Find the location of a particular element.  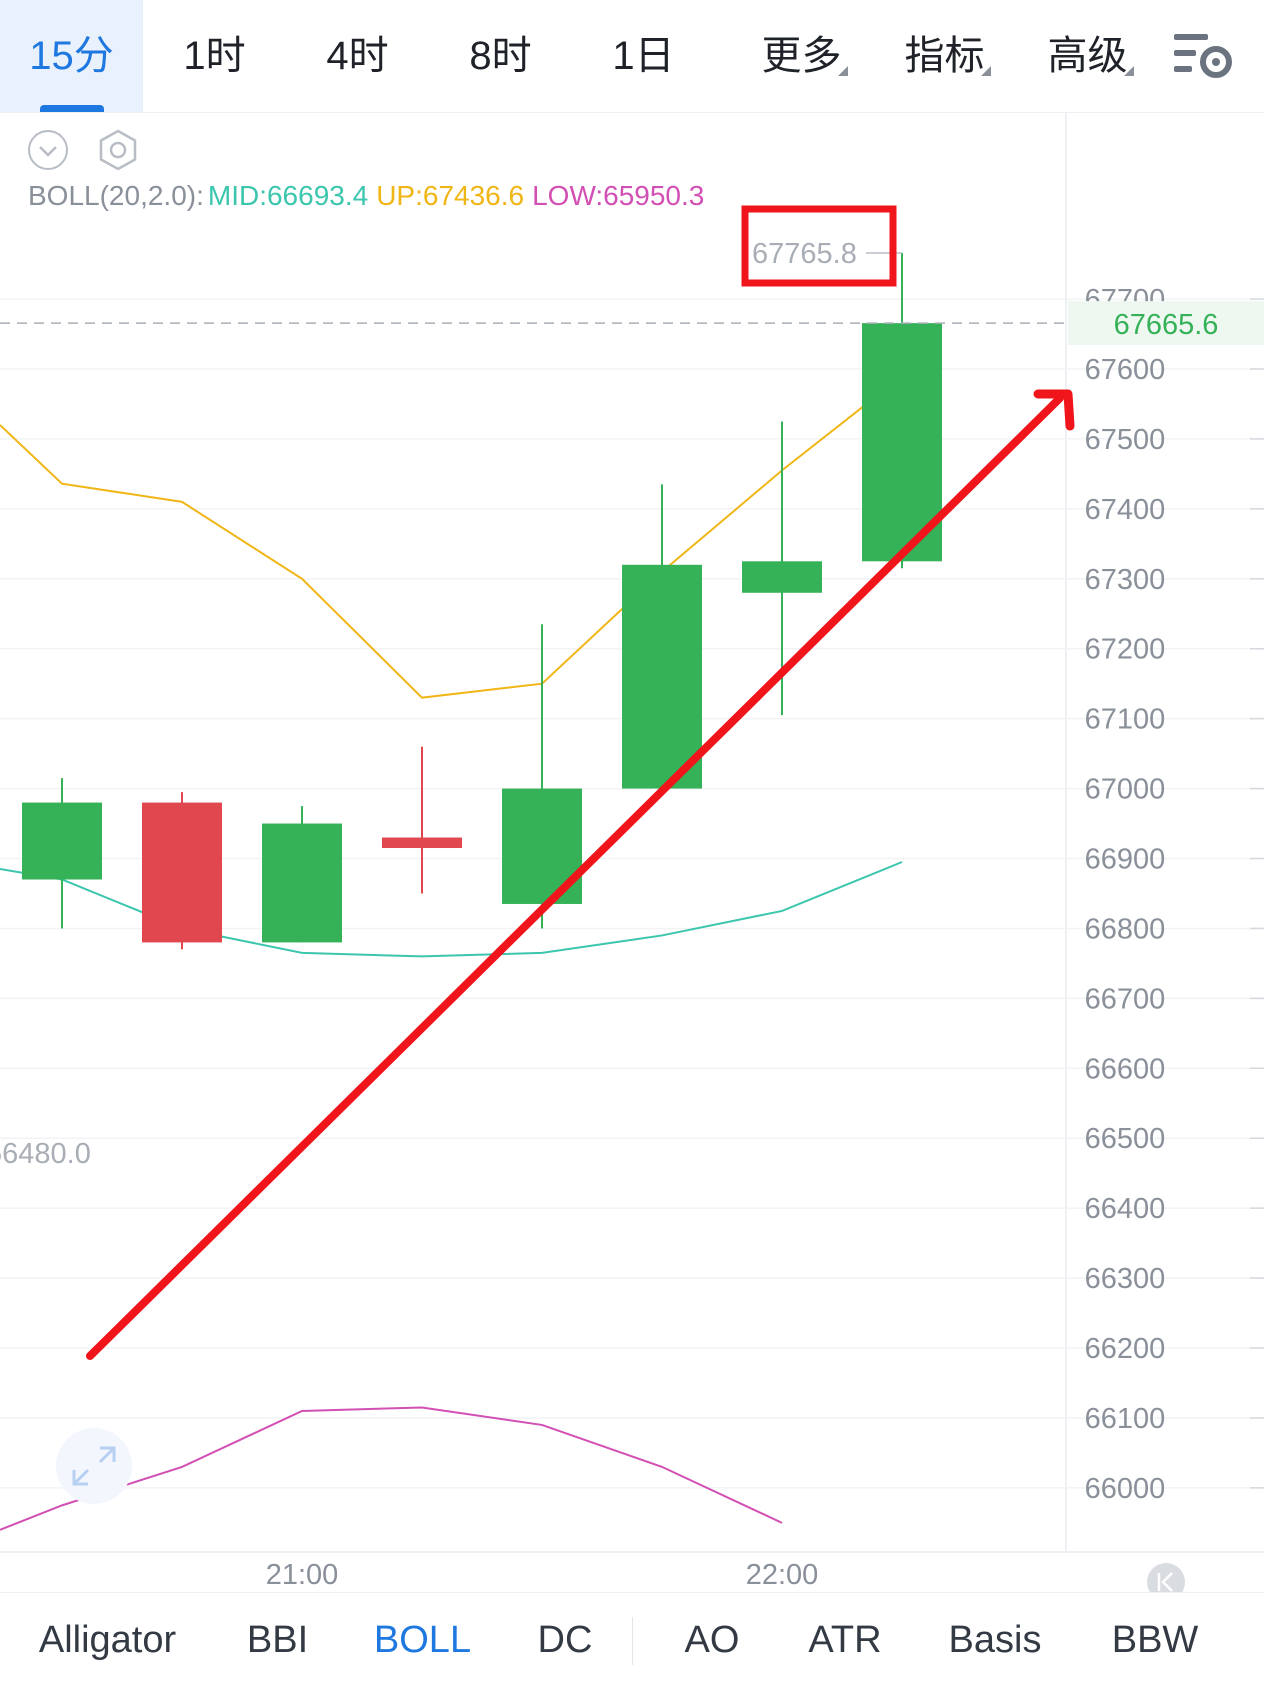

indicator-label: BBW is located at coordinates (1155, 1640).